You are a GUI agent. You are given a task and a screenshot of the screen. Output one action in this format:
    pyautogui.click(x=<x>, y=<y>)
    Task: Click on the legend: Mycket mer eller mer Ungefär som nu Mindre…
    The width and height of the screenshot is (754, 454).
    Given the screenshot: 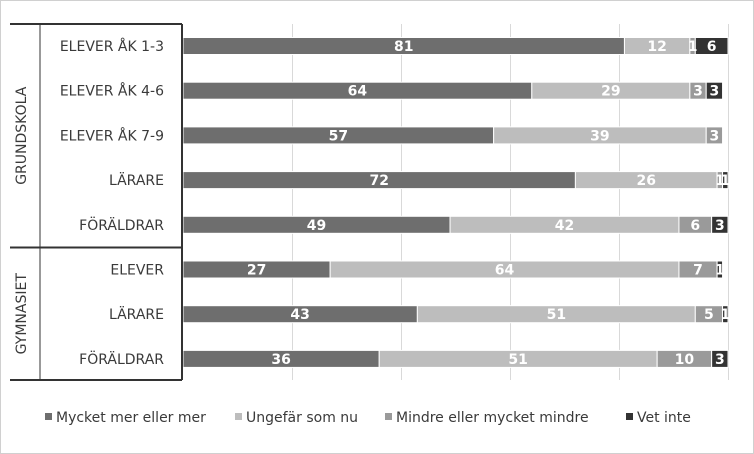 What is the action you would take?
    pyautogui.click(x=368, y=418)
    